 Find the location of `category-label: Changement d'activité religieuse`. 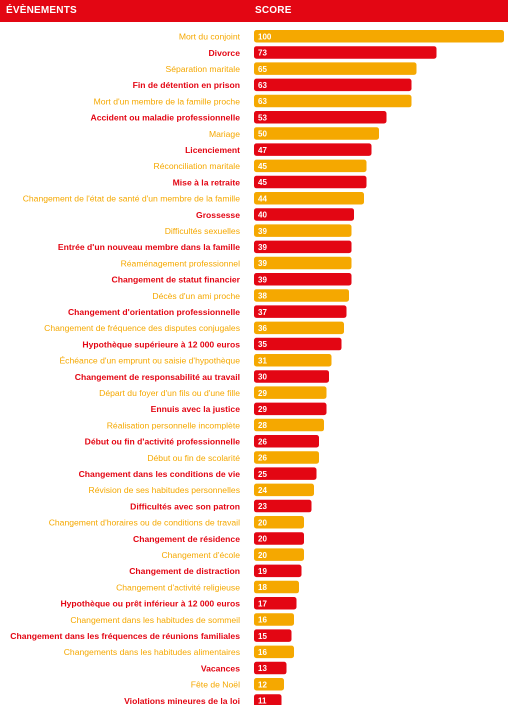

category-label: Changement d'activité religieuse is located at coordinates (178, 587).